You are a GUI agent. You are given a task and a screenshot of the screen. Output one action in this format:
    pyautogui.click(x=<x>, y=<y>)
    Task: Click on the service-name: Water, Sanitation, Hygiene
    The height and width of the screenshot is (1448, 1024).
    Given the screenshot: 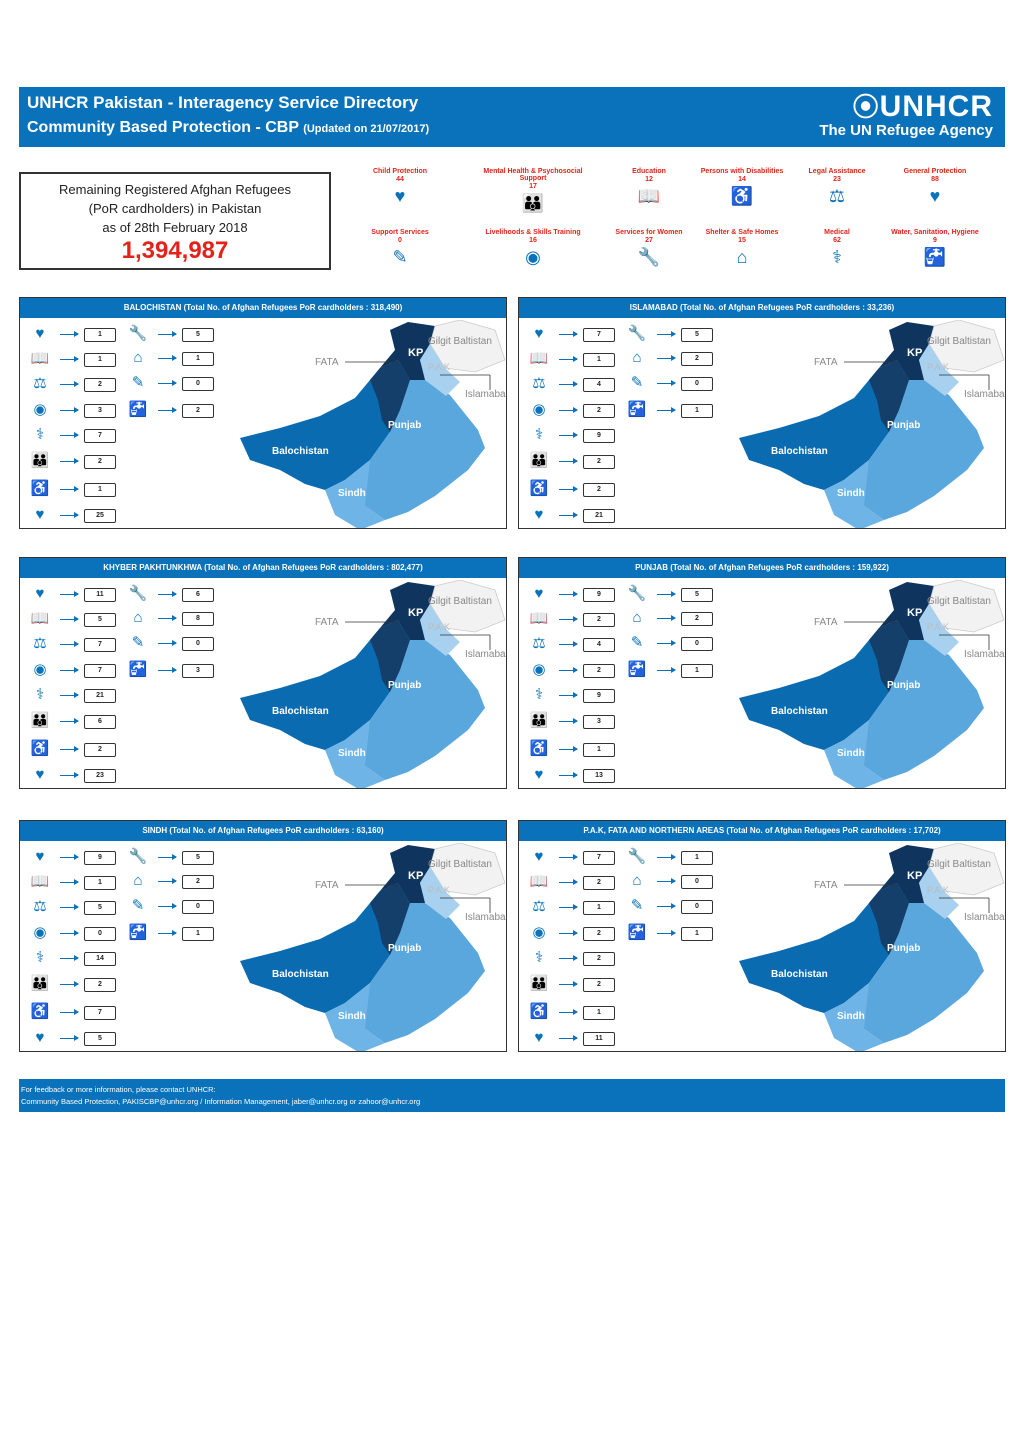 What is the action you would take?
    pyautogui.click(x=935, y=232)
    